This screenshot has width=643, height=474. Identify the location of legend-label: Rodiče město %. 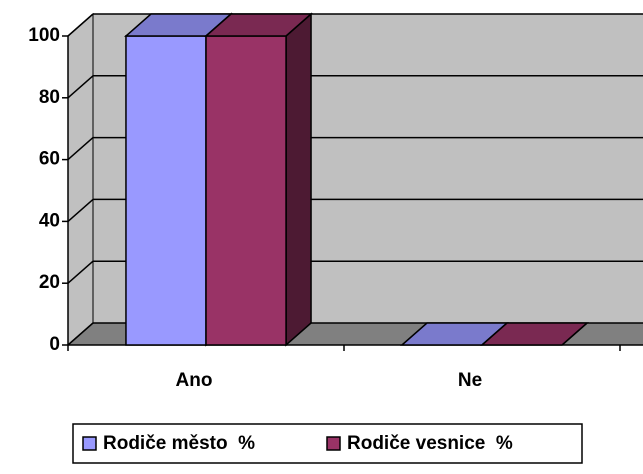
(179, 443).